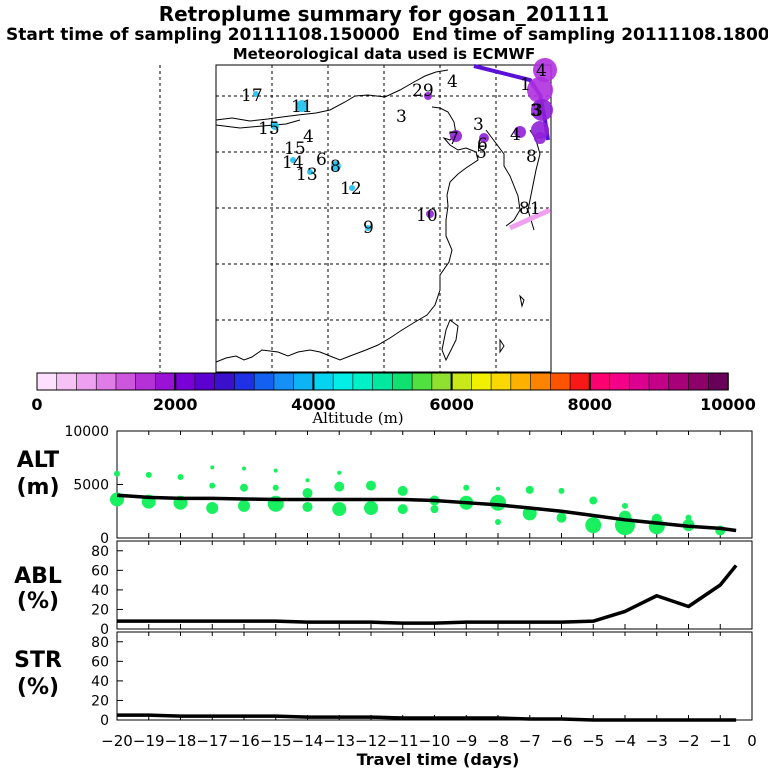  I want to click on plume-track, so click(530, 219).